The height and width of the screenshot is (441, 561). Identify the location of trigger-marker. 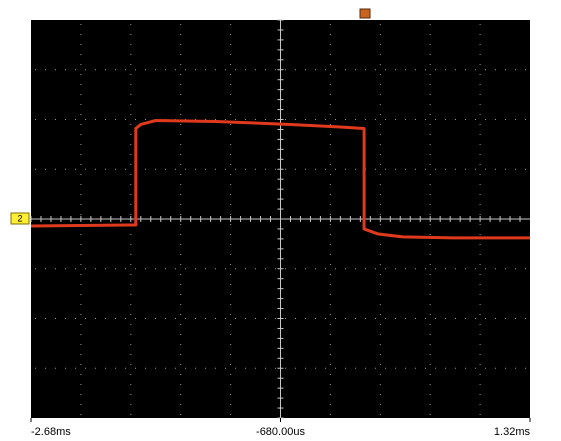
(365, 13).